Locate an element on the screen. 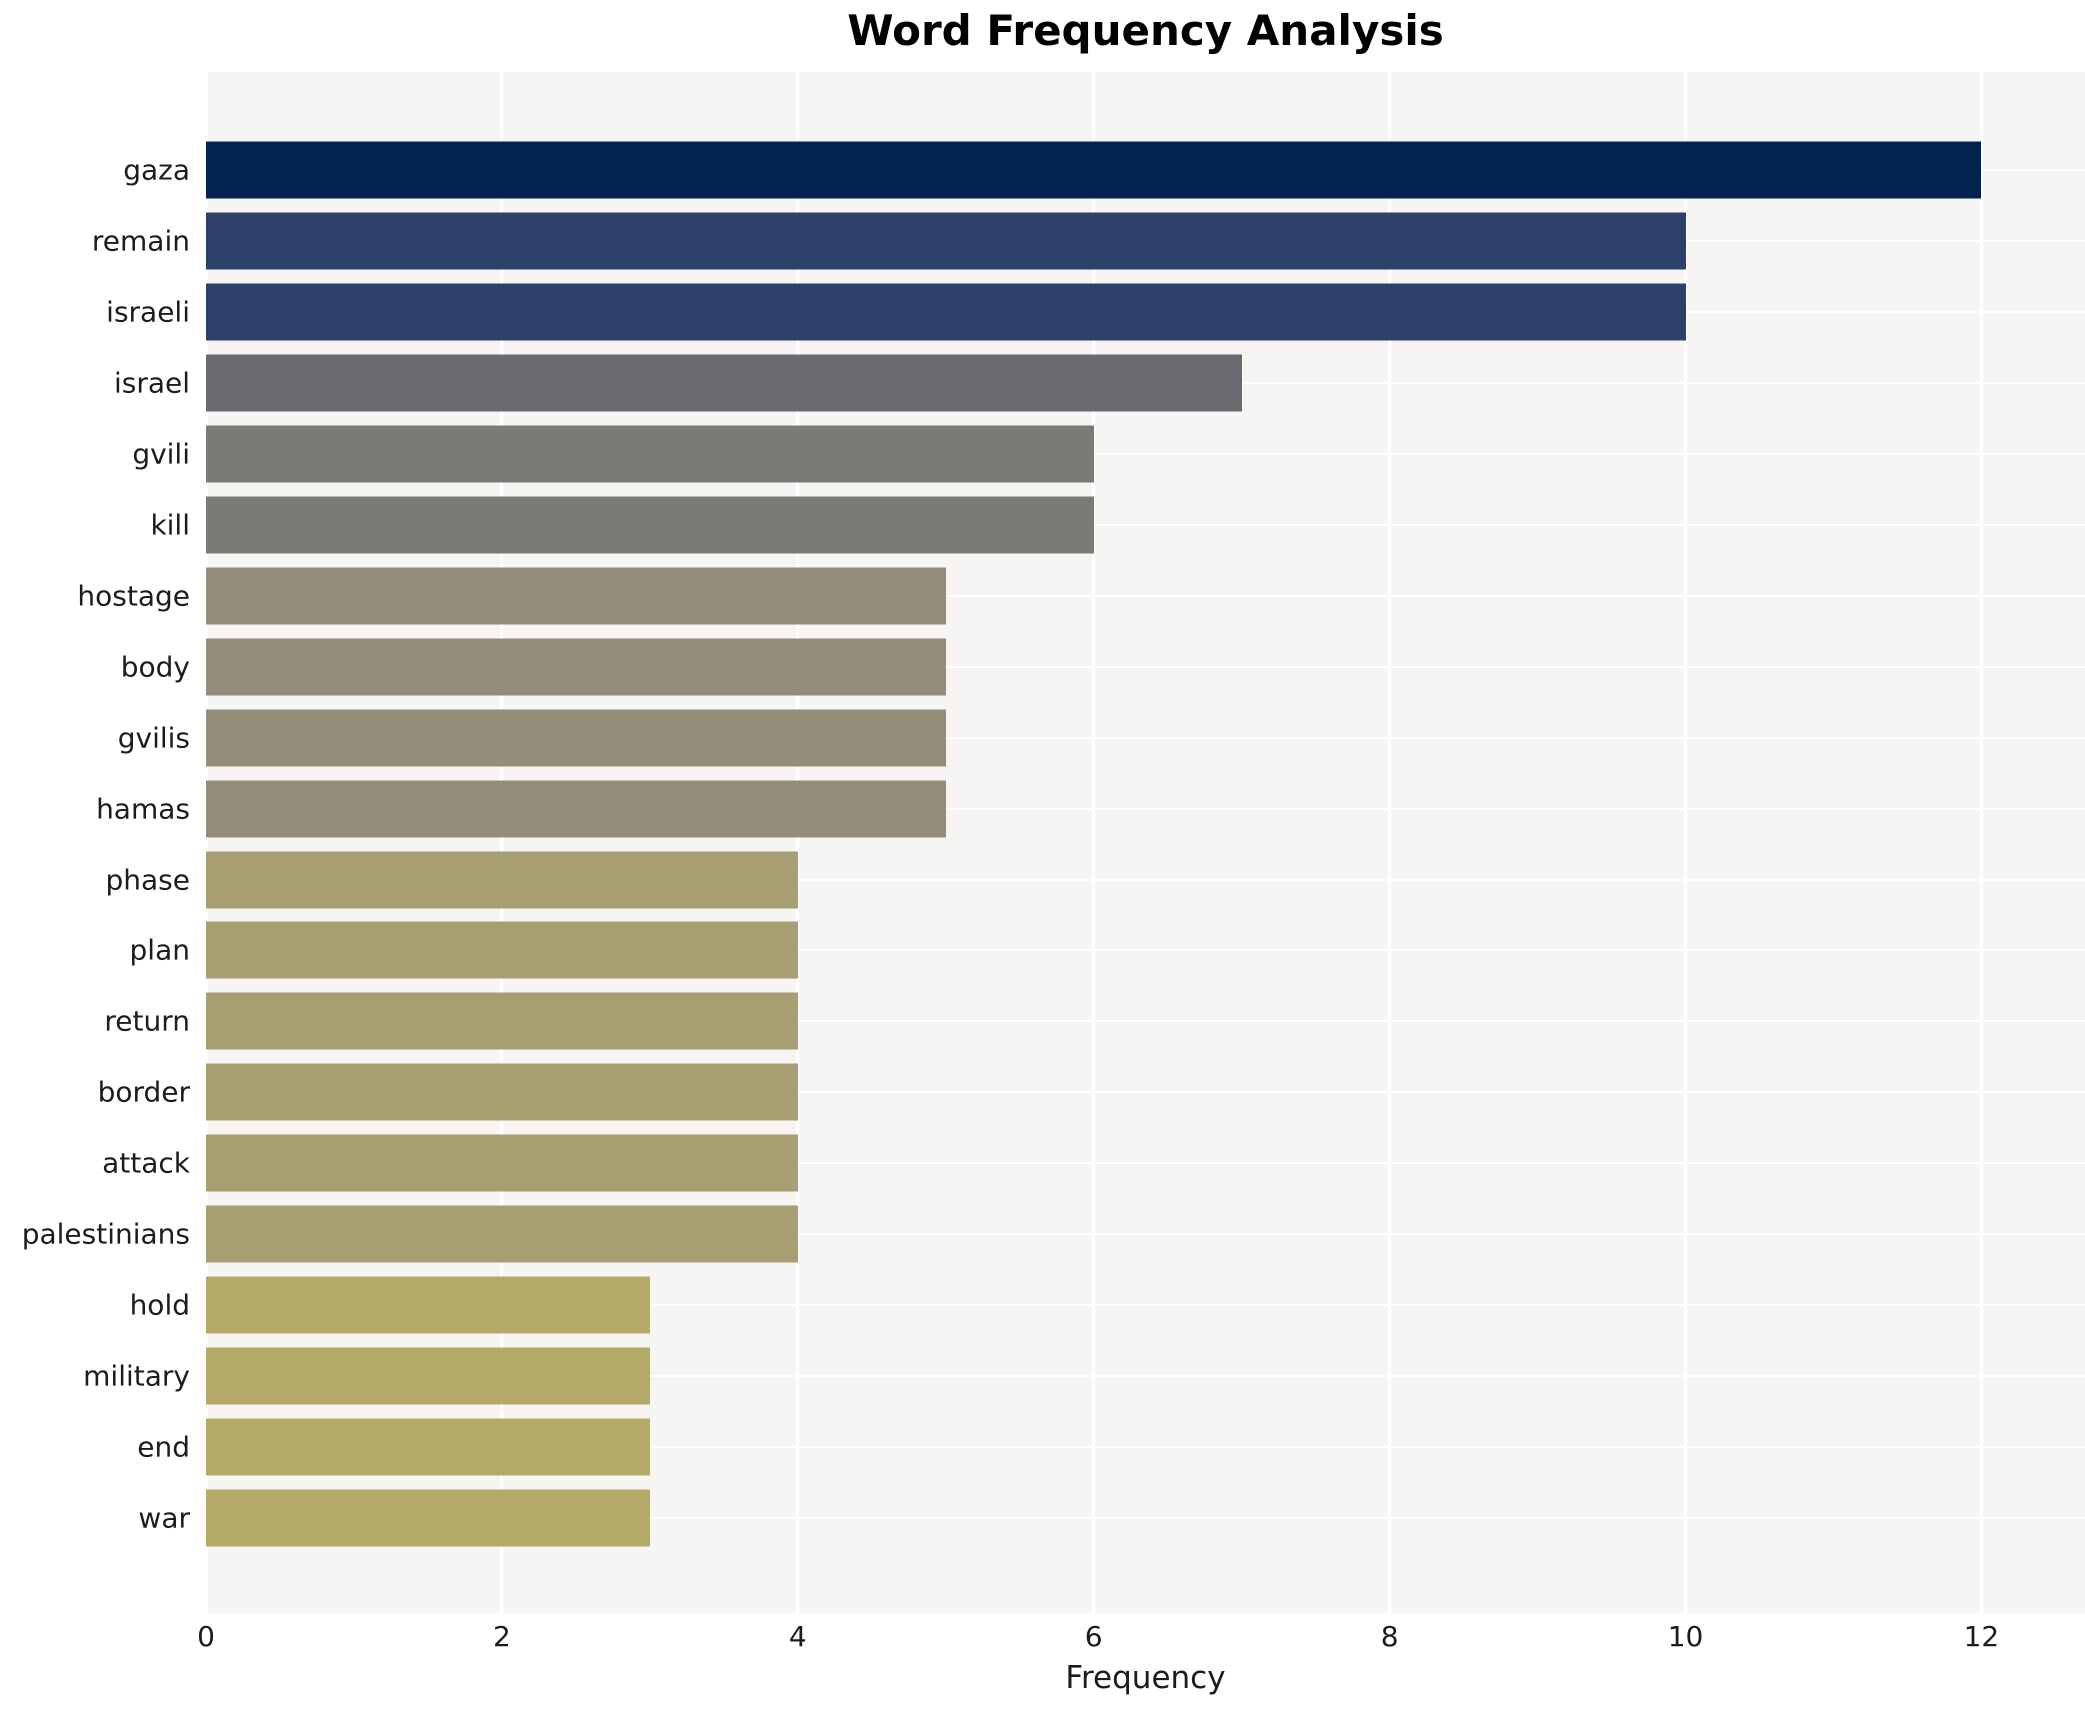 The width and height of the screenshot is (2085, 1710). y-tick-label-plan: plan is located at coordinates (159, 950).